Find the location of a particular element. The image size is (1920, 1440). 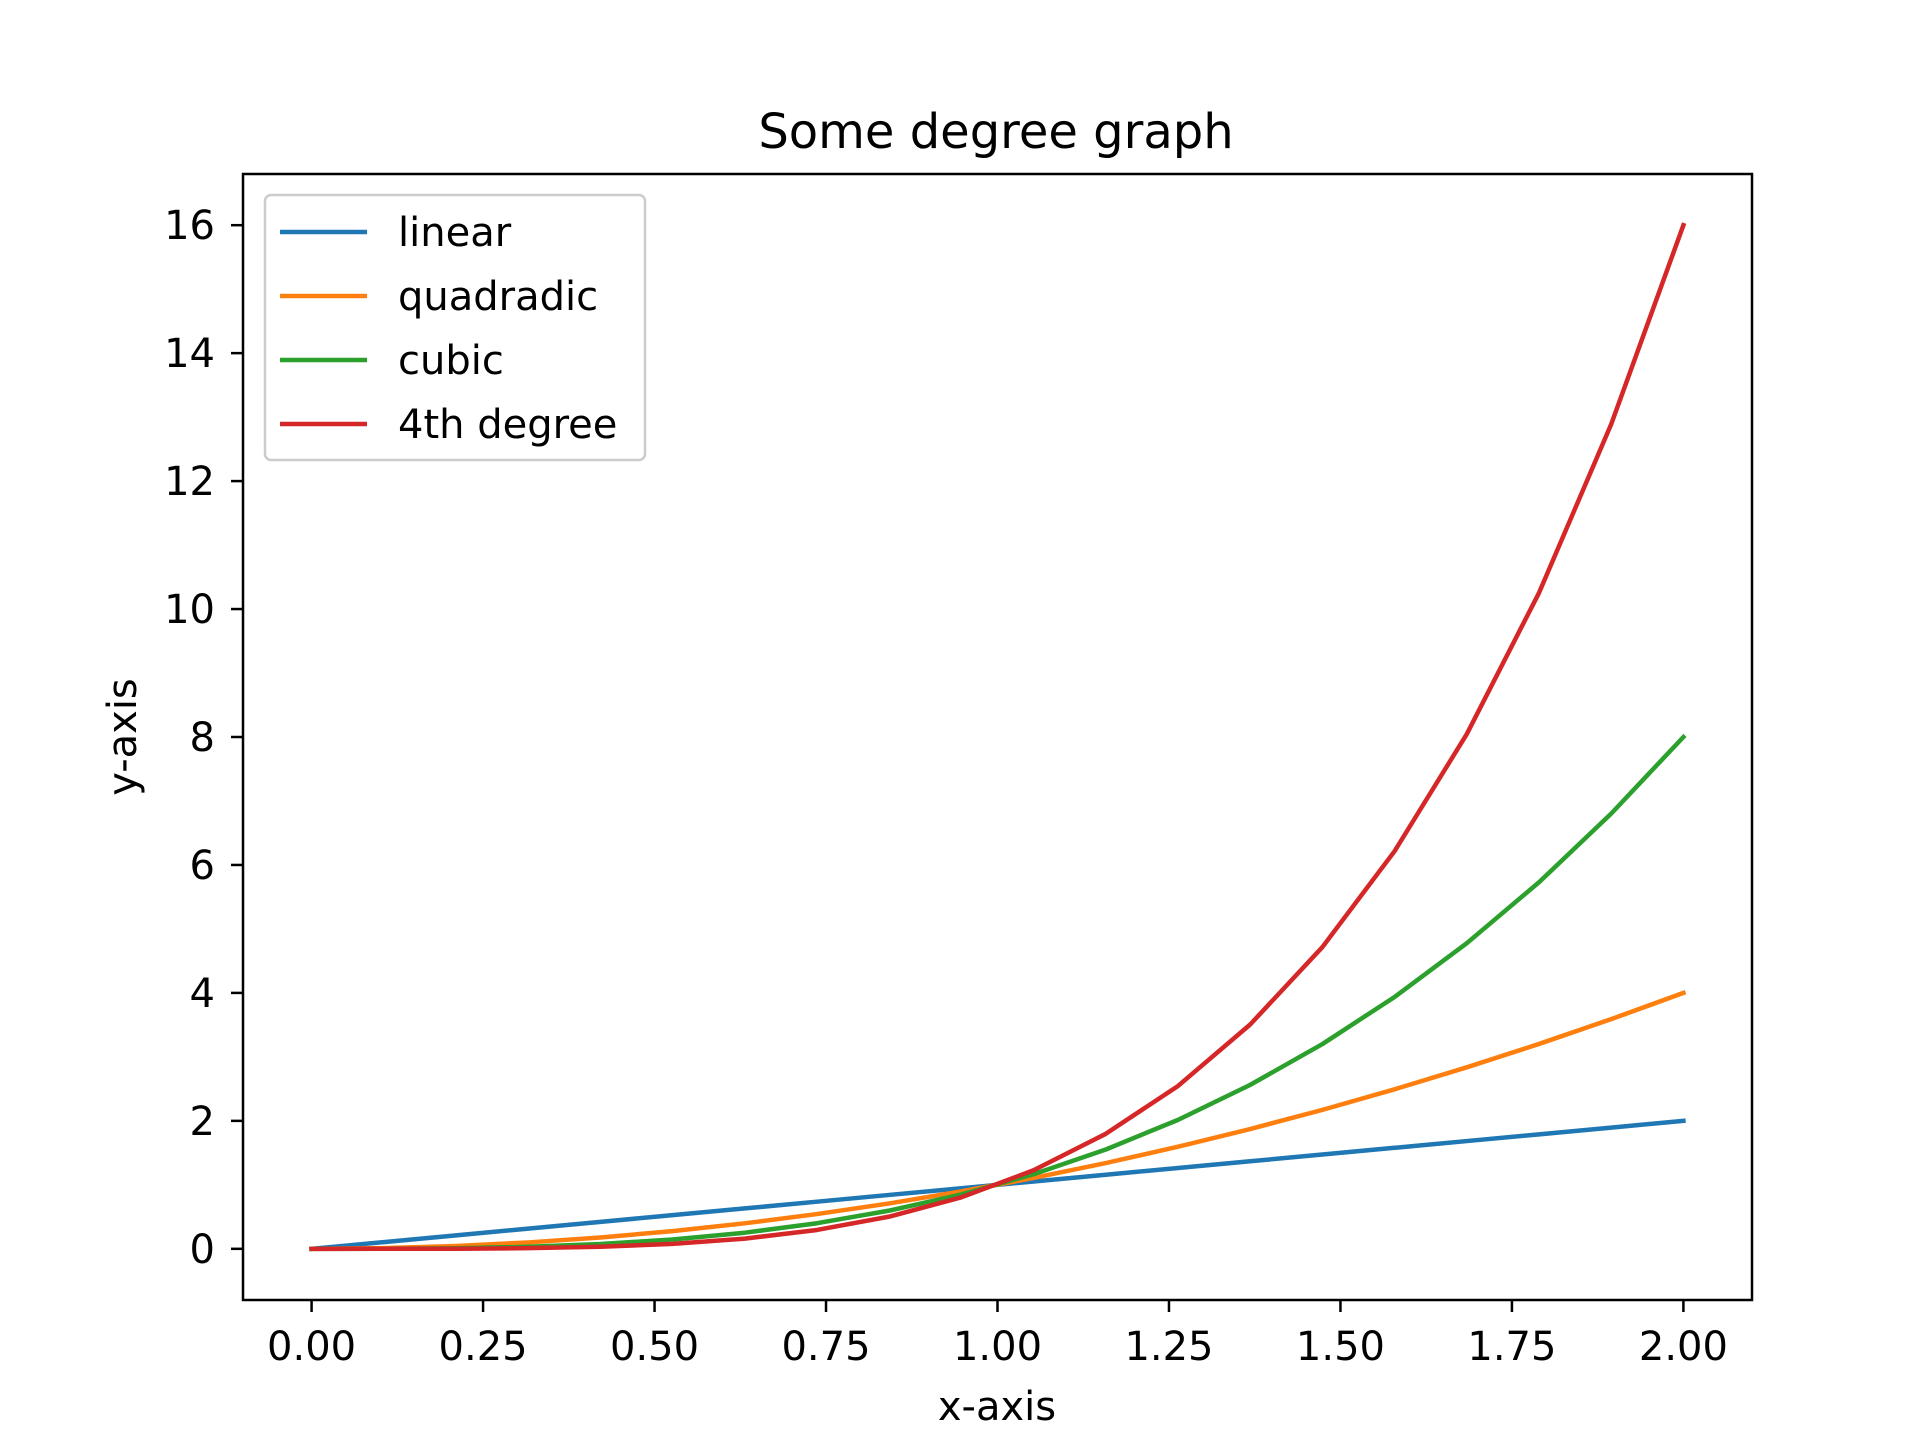

legend-label-cubic: cubic is located at coordinates (451, 361).